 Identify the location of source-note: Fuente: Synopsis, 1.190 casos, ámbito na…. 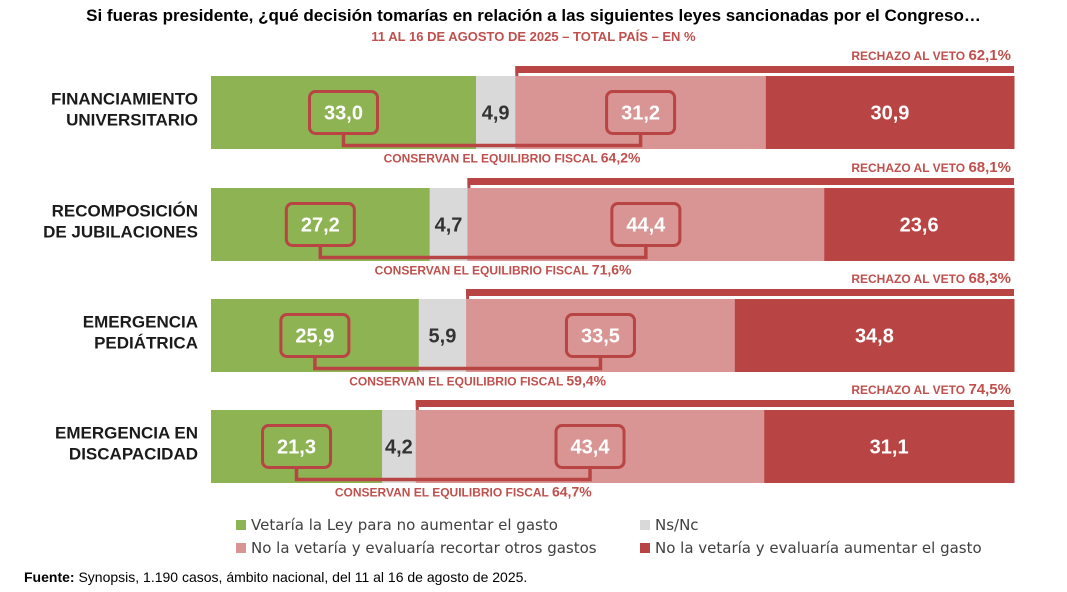
(275, 577).